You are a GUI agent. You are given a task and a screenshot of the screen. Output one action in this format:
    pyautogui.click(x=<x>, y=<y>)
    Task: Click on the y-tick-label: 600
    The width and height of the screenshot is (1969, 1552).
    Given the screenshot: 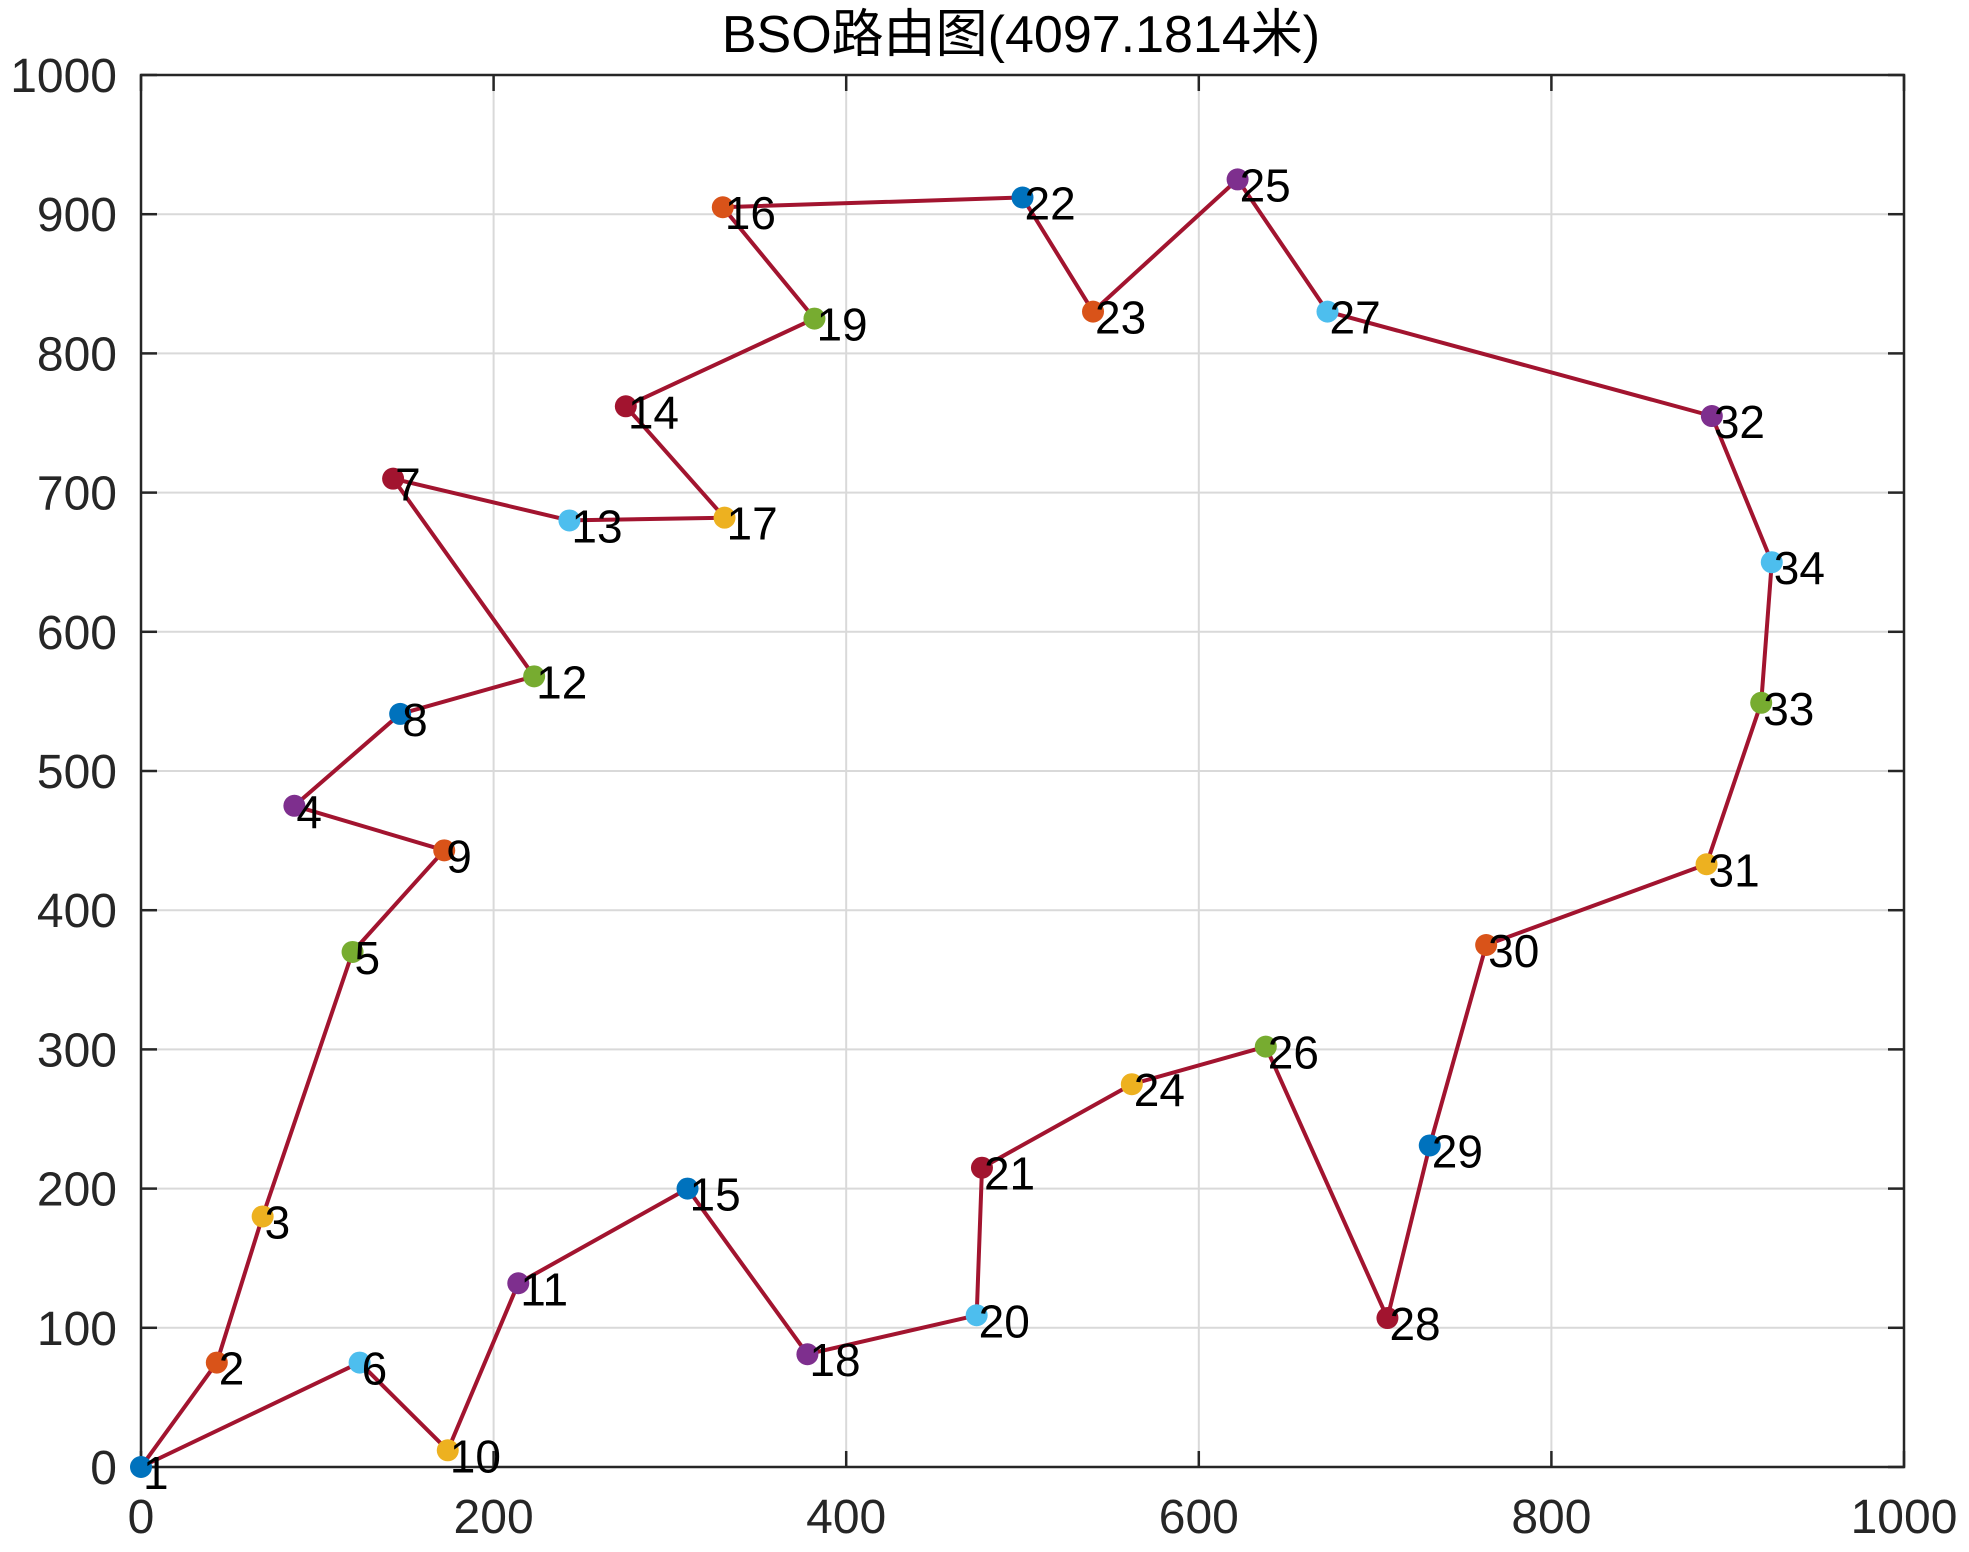 What is the action you would take?
    pyautogui.click(x=77, y=633)
    